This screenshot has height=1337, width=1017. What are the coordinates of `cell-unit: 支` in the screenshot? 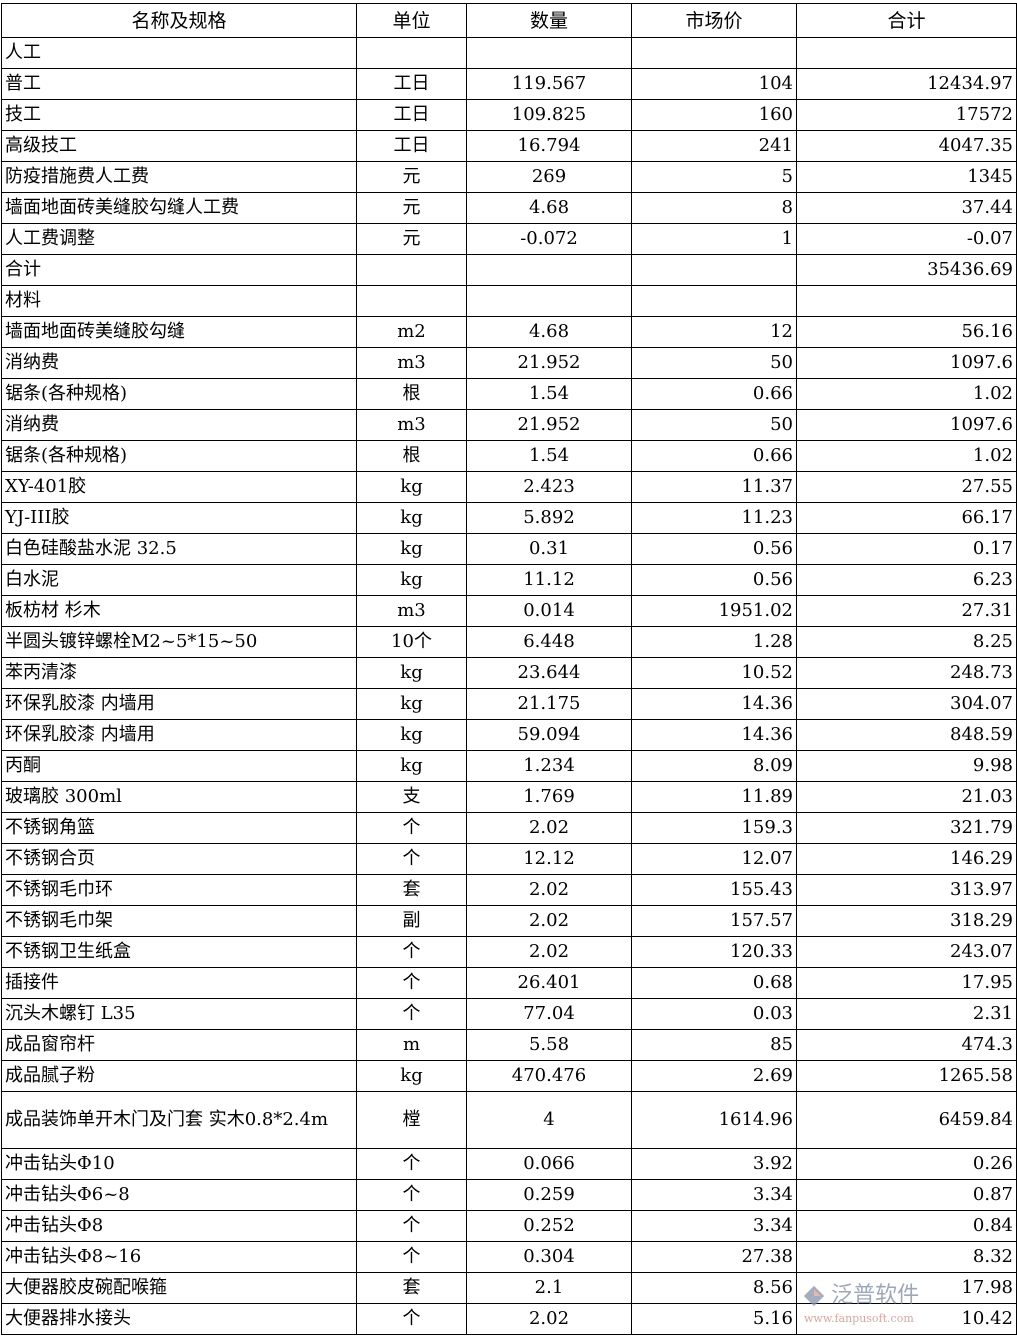 It's located at (411, 797).